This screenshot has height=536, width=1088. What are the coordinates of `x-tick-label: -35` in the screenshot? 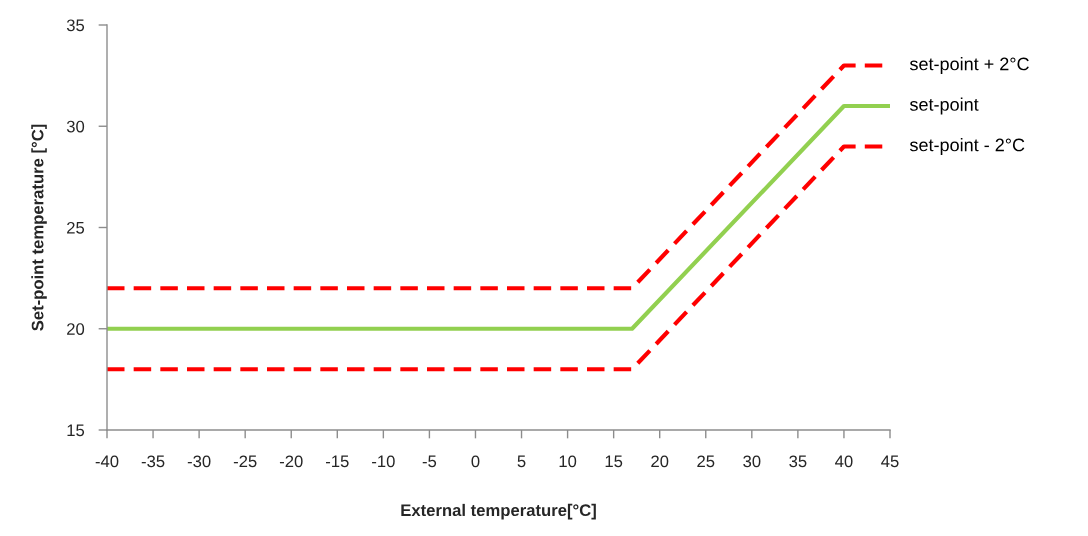 It's located at (153, 461).